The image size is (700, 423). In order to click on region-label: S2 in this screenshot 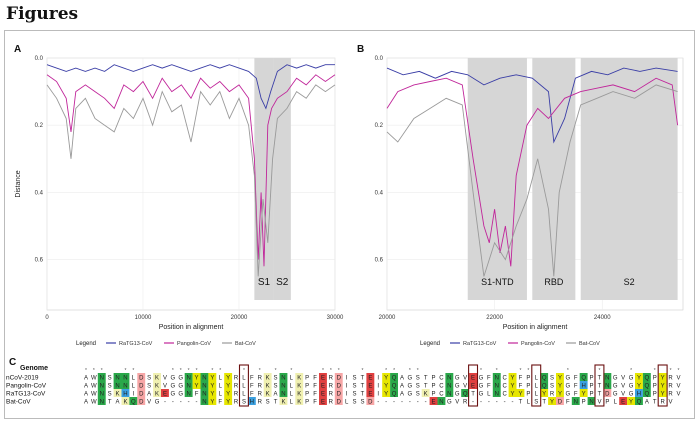, I will do `click(629, 282)`.